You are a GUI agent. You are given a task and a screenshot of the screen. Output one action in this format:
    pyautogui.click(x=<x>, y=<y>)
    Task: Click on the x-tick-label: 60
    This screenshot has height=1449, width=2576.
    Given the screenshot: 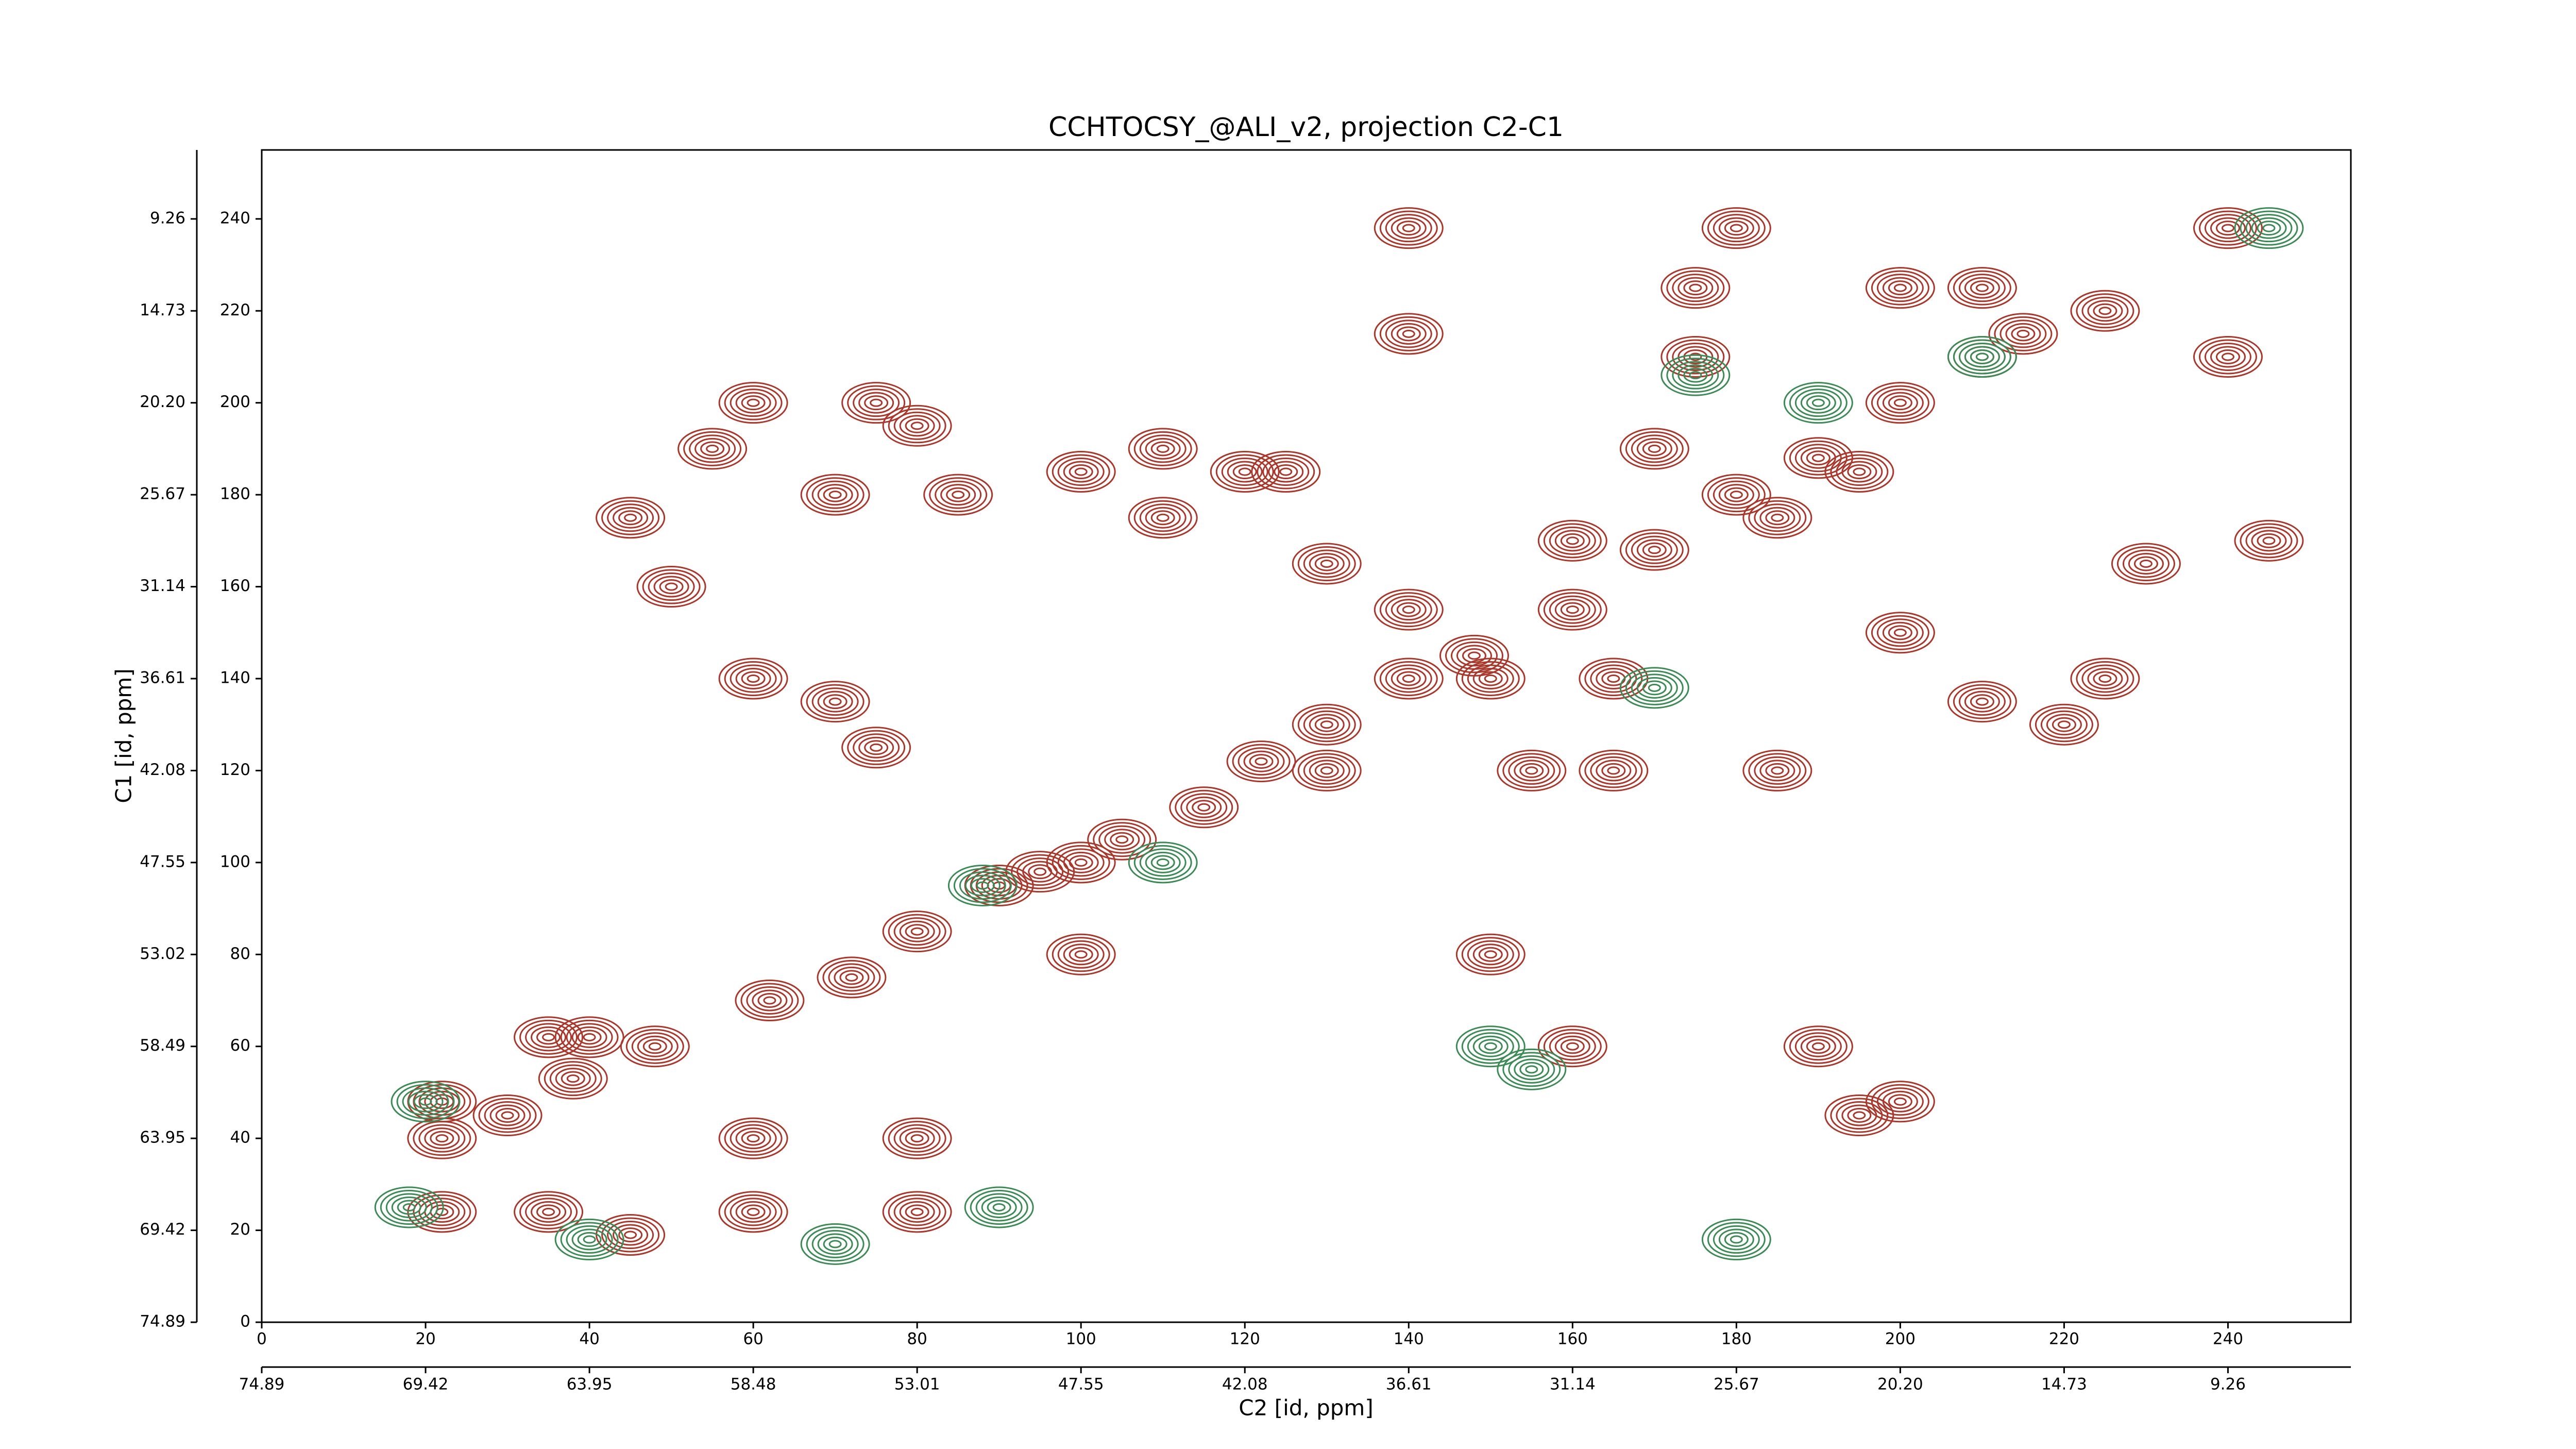 What is the action you would take?
    pyautogui.click(x=753, y=1339)
    